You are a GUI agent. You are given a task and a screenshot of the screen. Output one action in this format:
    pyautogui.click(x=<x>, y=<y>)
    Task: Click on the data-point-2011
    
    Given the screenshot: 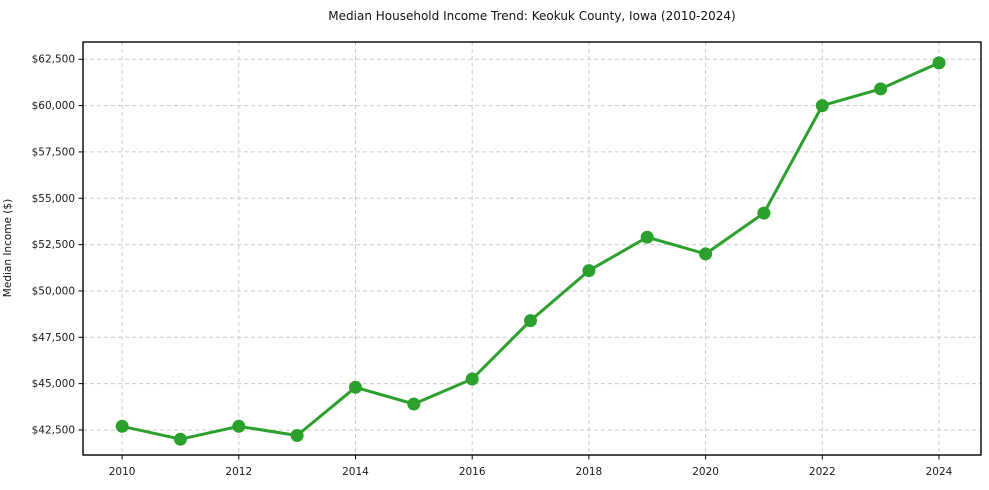 What is the action you would take?
    pyautogui.click(x=180, y=439)
    